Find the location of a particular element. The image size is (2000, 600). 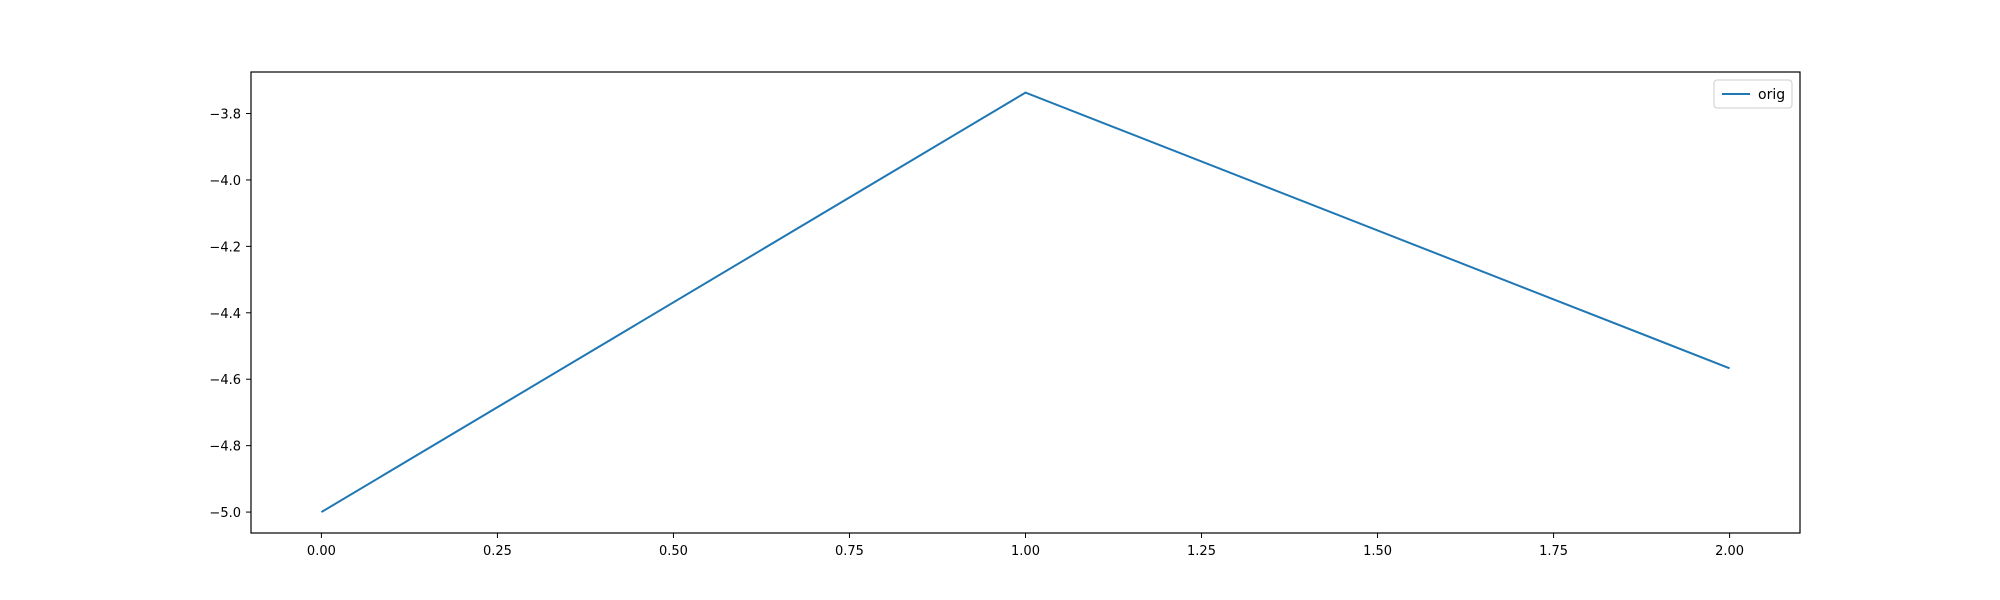

y-tick-label: −5.0 is located at coordinates (225, 513).